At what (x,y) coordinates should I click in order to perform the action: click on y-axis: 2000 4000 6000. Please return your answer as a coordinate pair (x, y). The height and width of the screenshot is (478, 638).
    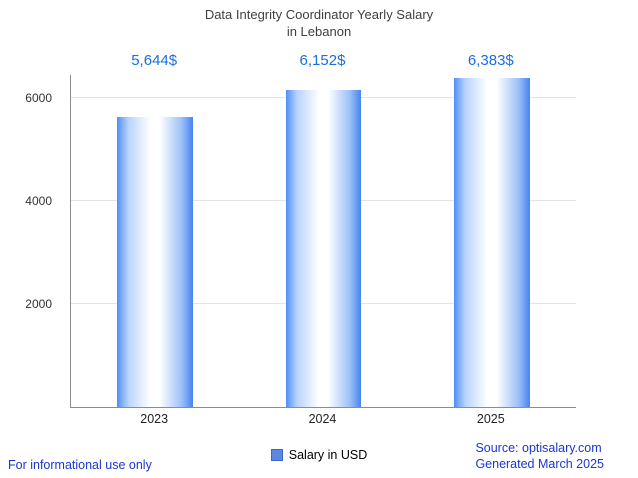
    Looking at the image, I should click on (31, 241).